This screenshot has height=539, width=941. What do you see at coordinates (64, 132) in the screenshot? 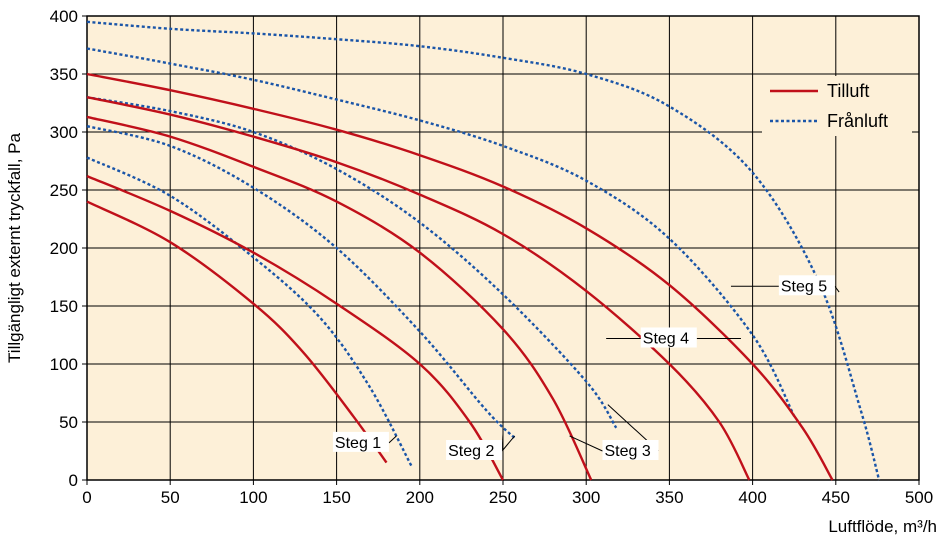
I see `y-tick-label: 300` at bounding box center [64, 132].